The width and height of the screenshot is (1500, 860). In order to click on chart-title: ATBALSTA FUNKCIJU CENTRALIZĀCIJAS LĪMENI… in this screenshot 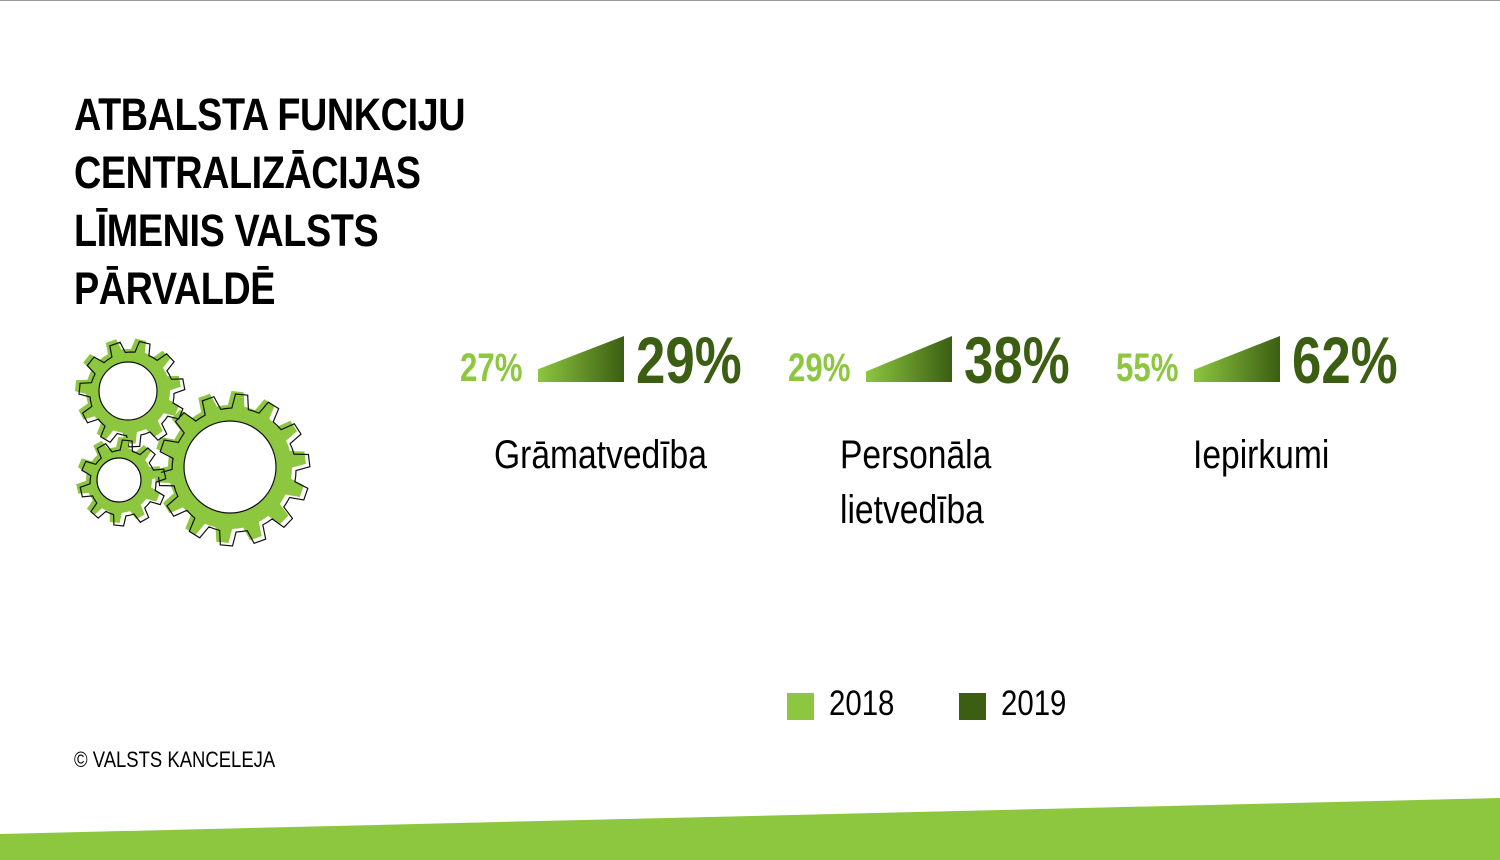, I will do `click(270, 202)`.